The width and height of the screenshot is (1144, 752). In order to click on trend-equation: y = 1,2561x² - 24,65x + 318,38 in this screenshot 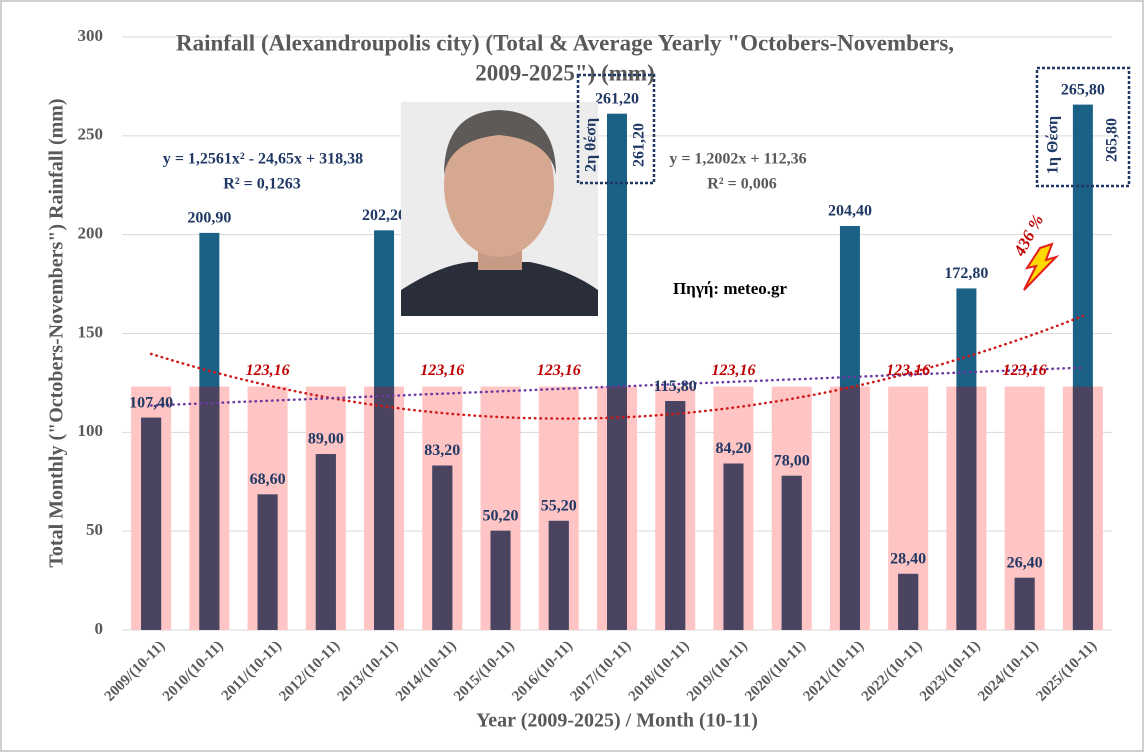, I will do `click(263, 159)`.